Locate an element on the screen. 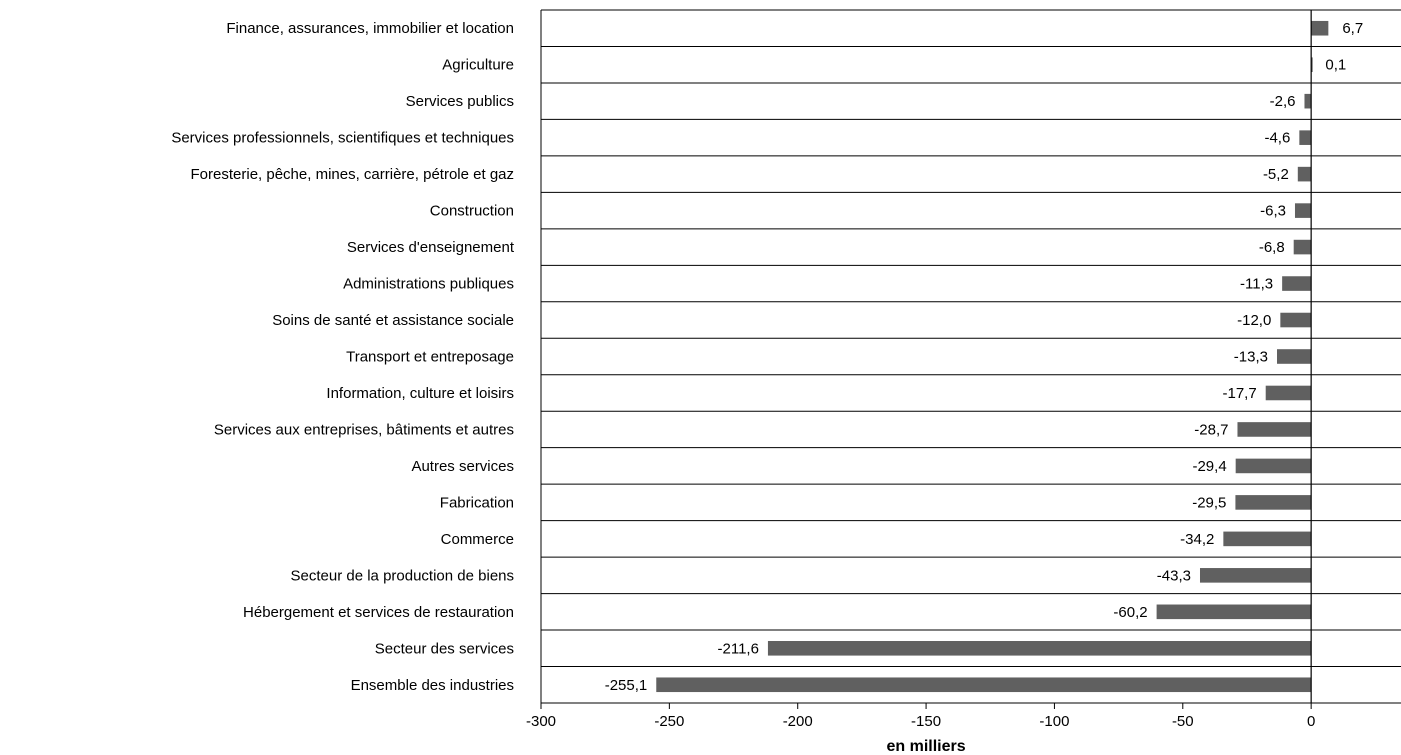 The width and height of the screenshot is (1401, 755). data-label: -34,2 is located at coordinates (1197, 539).